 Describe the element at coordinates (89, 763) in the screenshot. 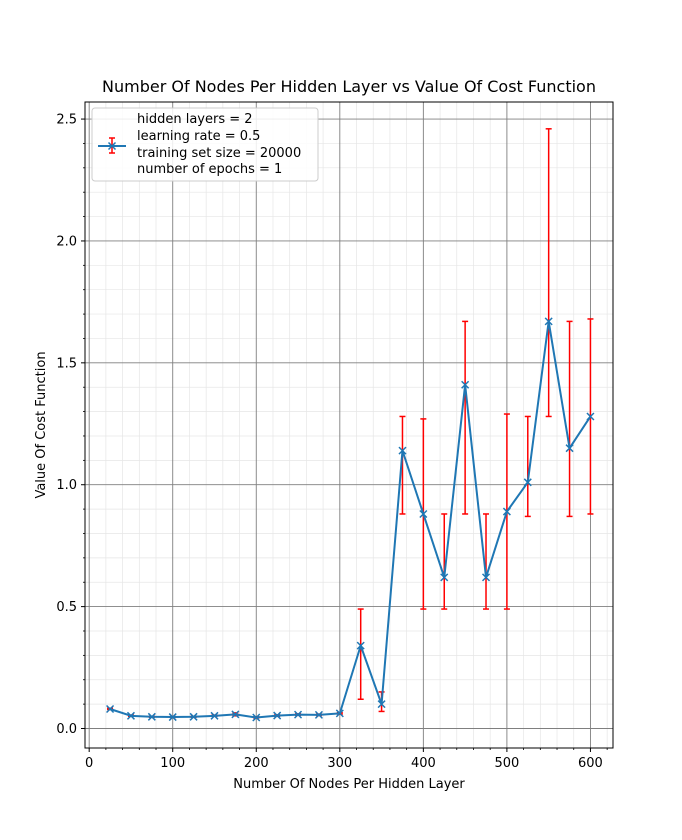

I see `x-tick-label: 0` at that location.